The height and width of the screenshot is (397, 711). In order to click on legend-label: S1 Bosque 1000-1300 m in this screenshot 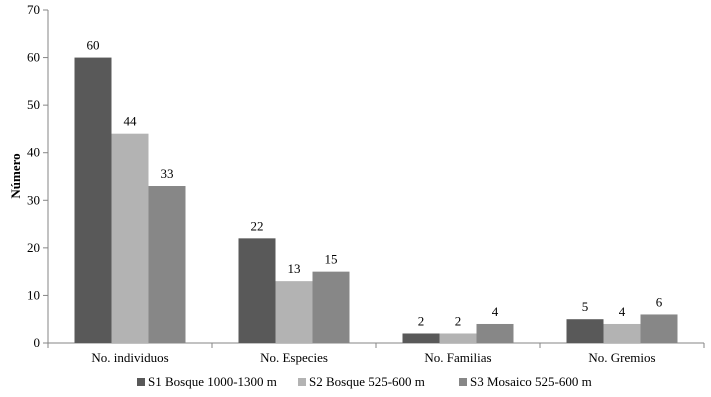, I will do `click(212, 381)`.